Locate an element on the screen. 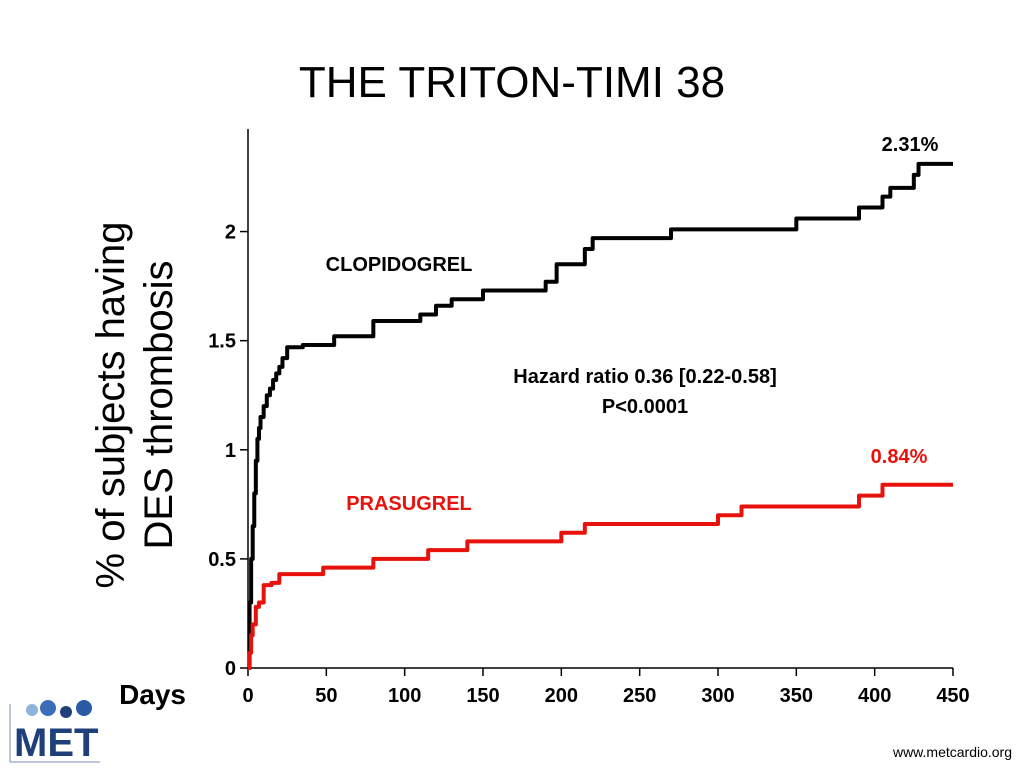 This screenshot has height=769, width=1024. series-label-prasugrel: PRASUGREL is located at coordinates (409, 504).